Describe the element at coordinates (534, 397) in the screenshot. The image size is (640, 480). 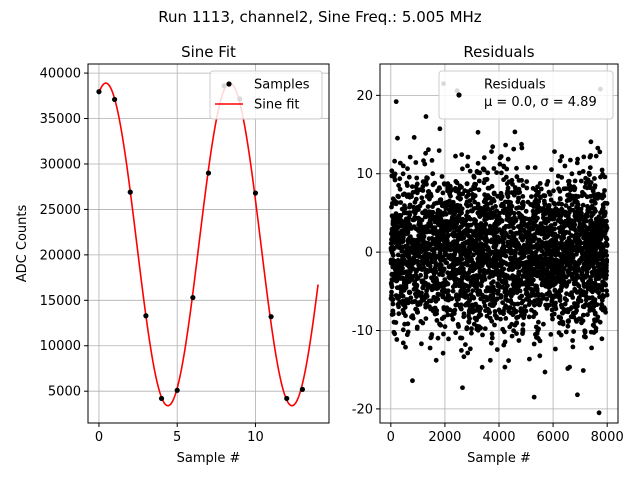
I see `residual-outlier-point` at that location.